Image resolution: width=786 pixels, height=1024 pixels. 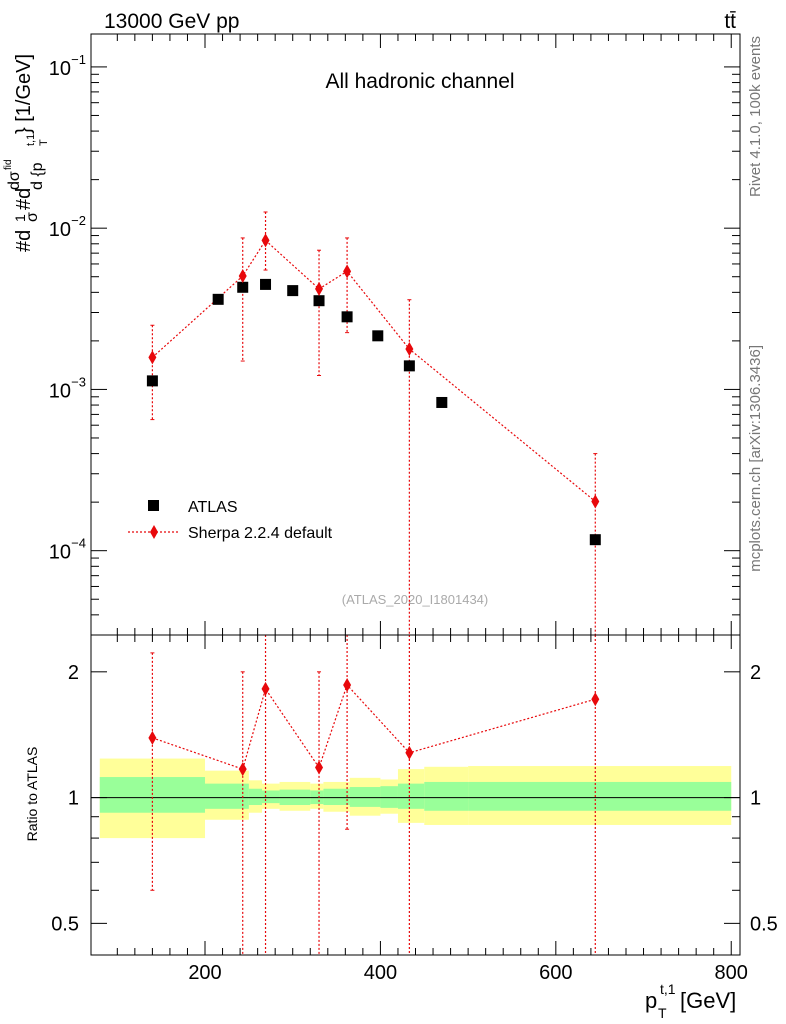 What do you see at coordinates (44, 142) in the screenshot?
I see `ylabel-denominator-sub: T` at bounding box center [44, 142].